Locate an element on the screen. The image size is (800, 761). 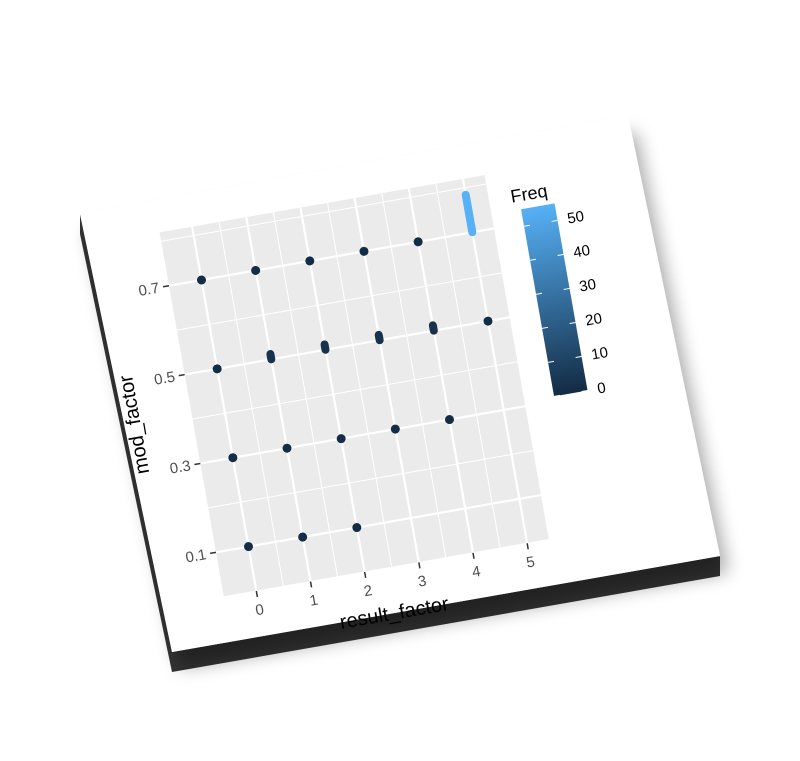
x-tick-label: 3 is located at coordinates (422, 582).